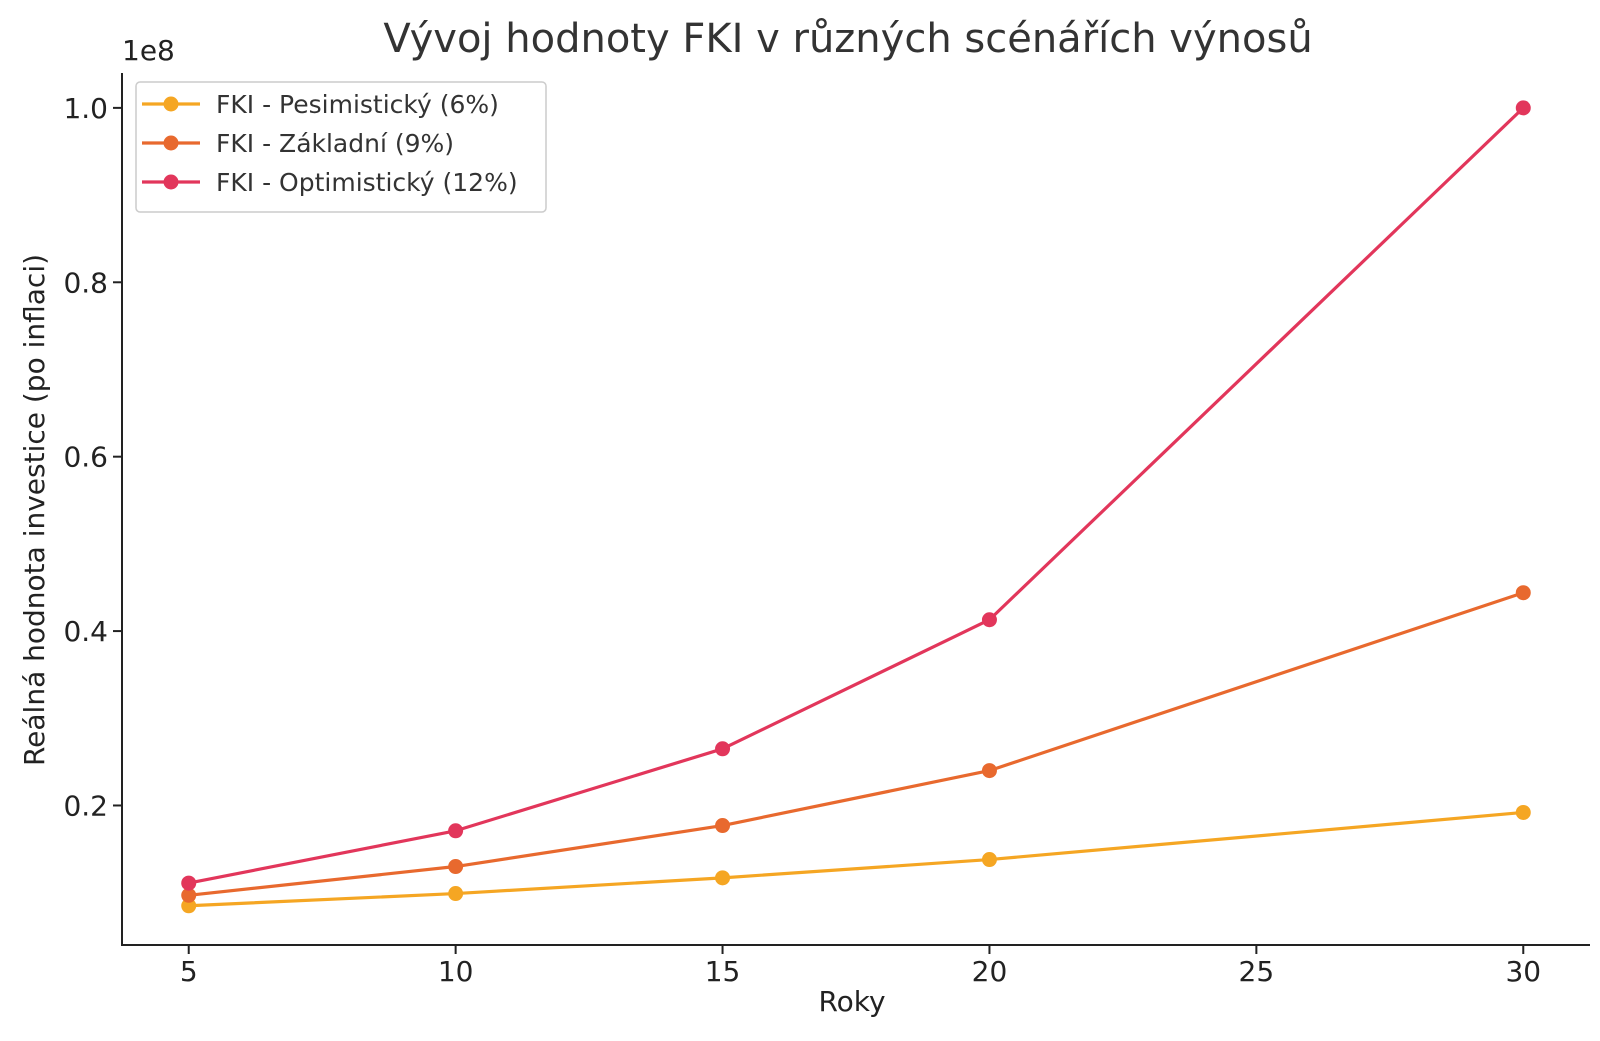  What do you see at coordinates (85, 805) in the screenshot?
I see `y-tick-label: 0.2` at bounding box center [85, 805].